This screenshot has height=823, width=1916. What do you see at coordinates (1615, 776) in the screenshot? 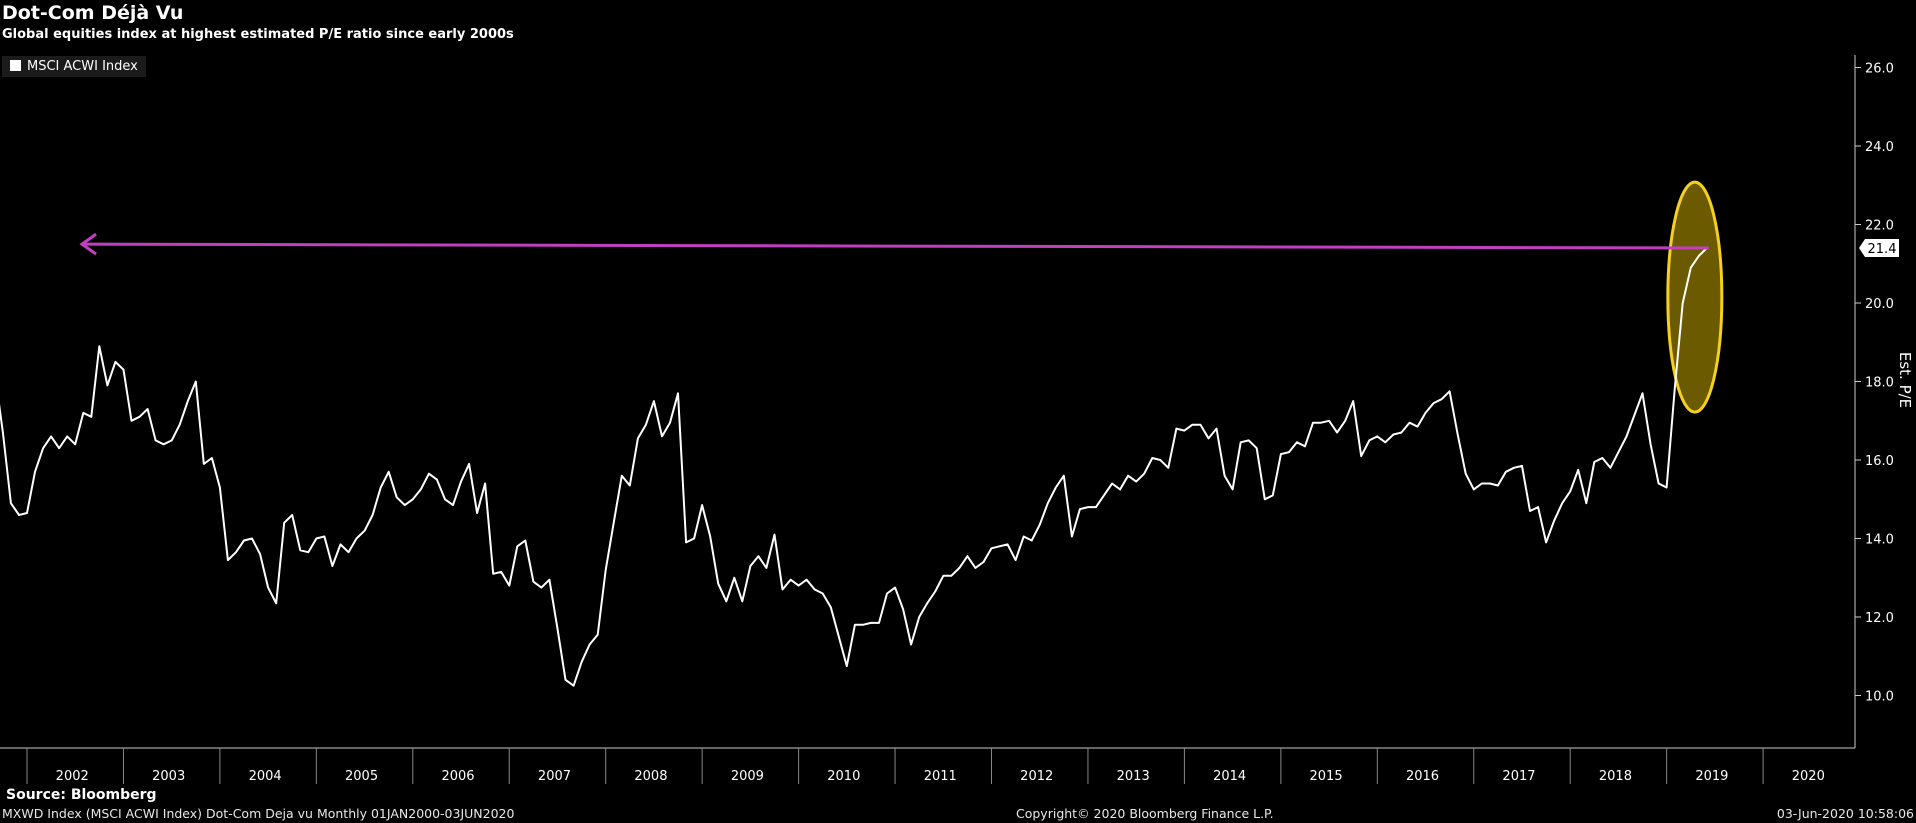
I see `x-tick-label: 2018` at bounding box center [1615, 776].